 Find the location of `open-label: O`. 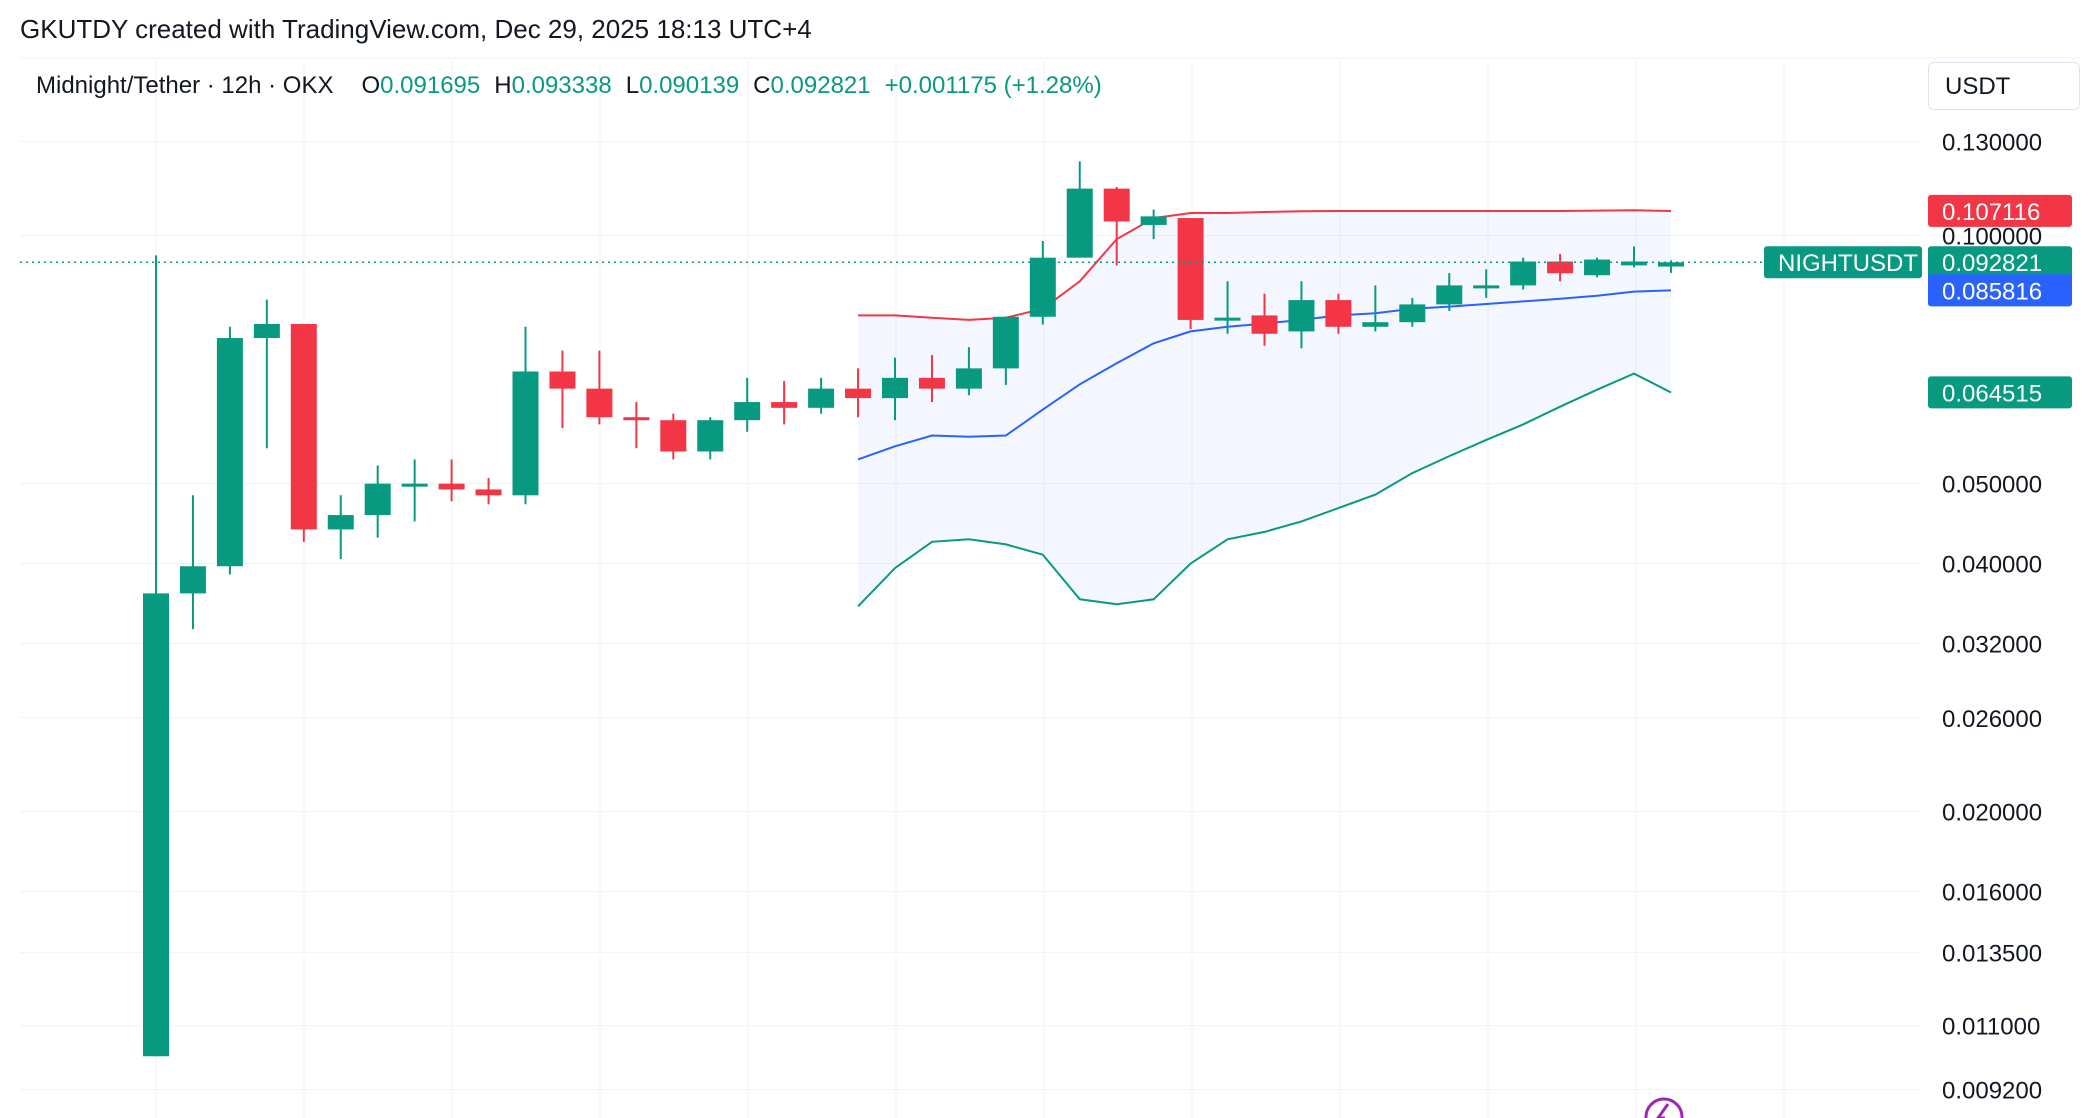

open-label: O is located at coordinates (371, 85).